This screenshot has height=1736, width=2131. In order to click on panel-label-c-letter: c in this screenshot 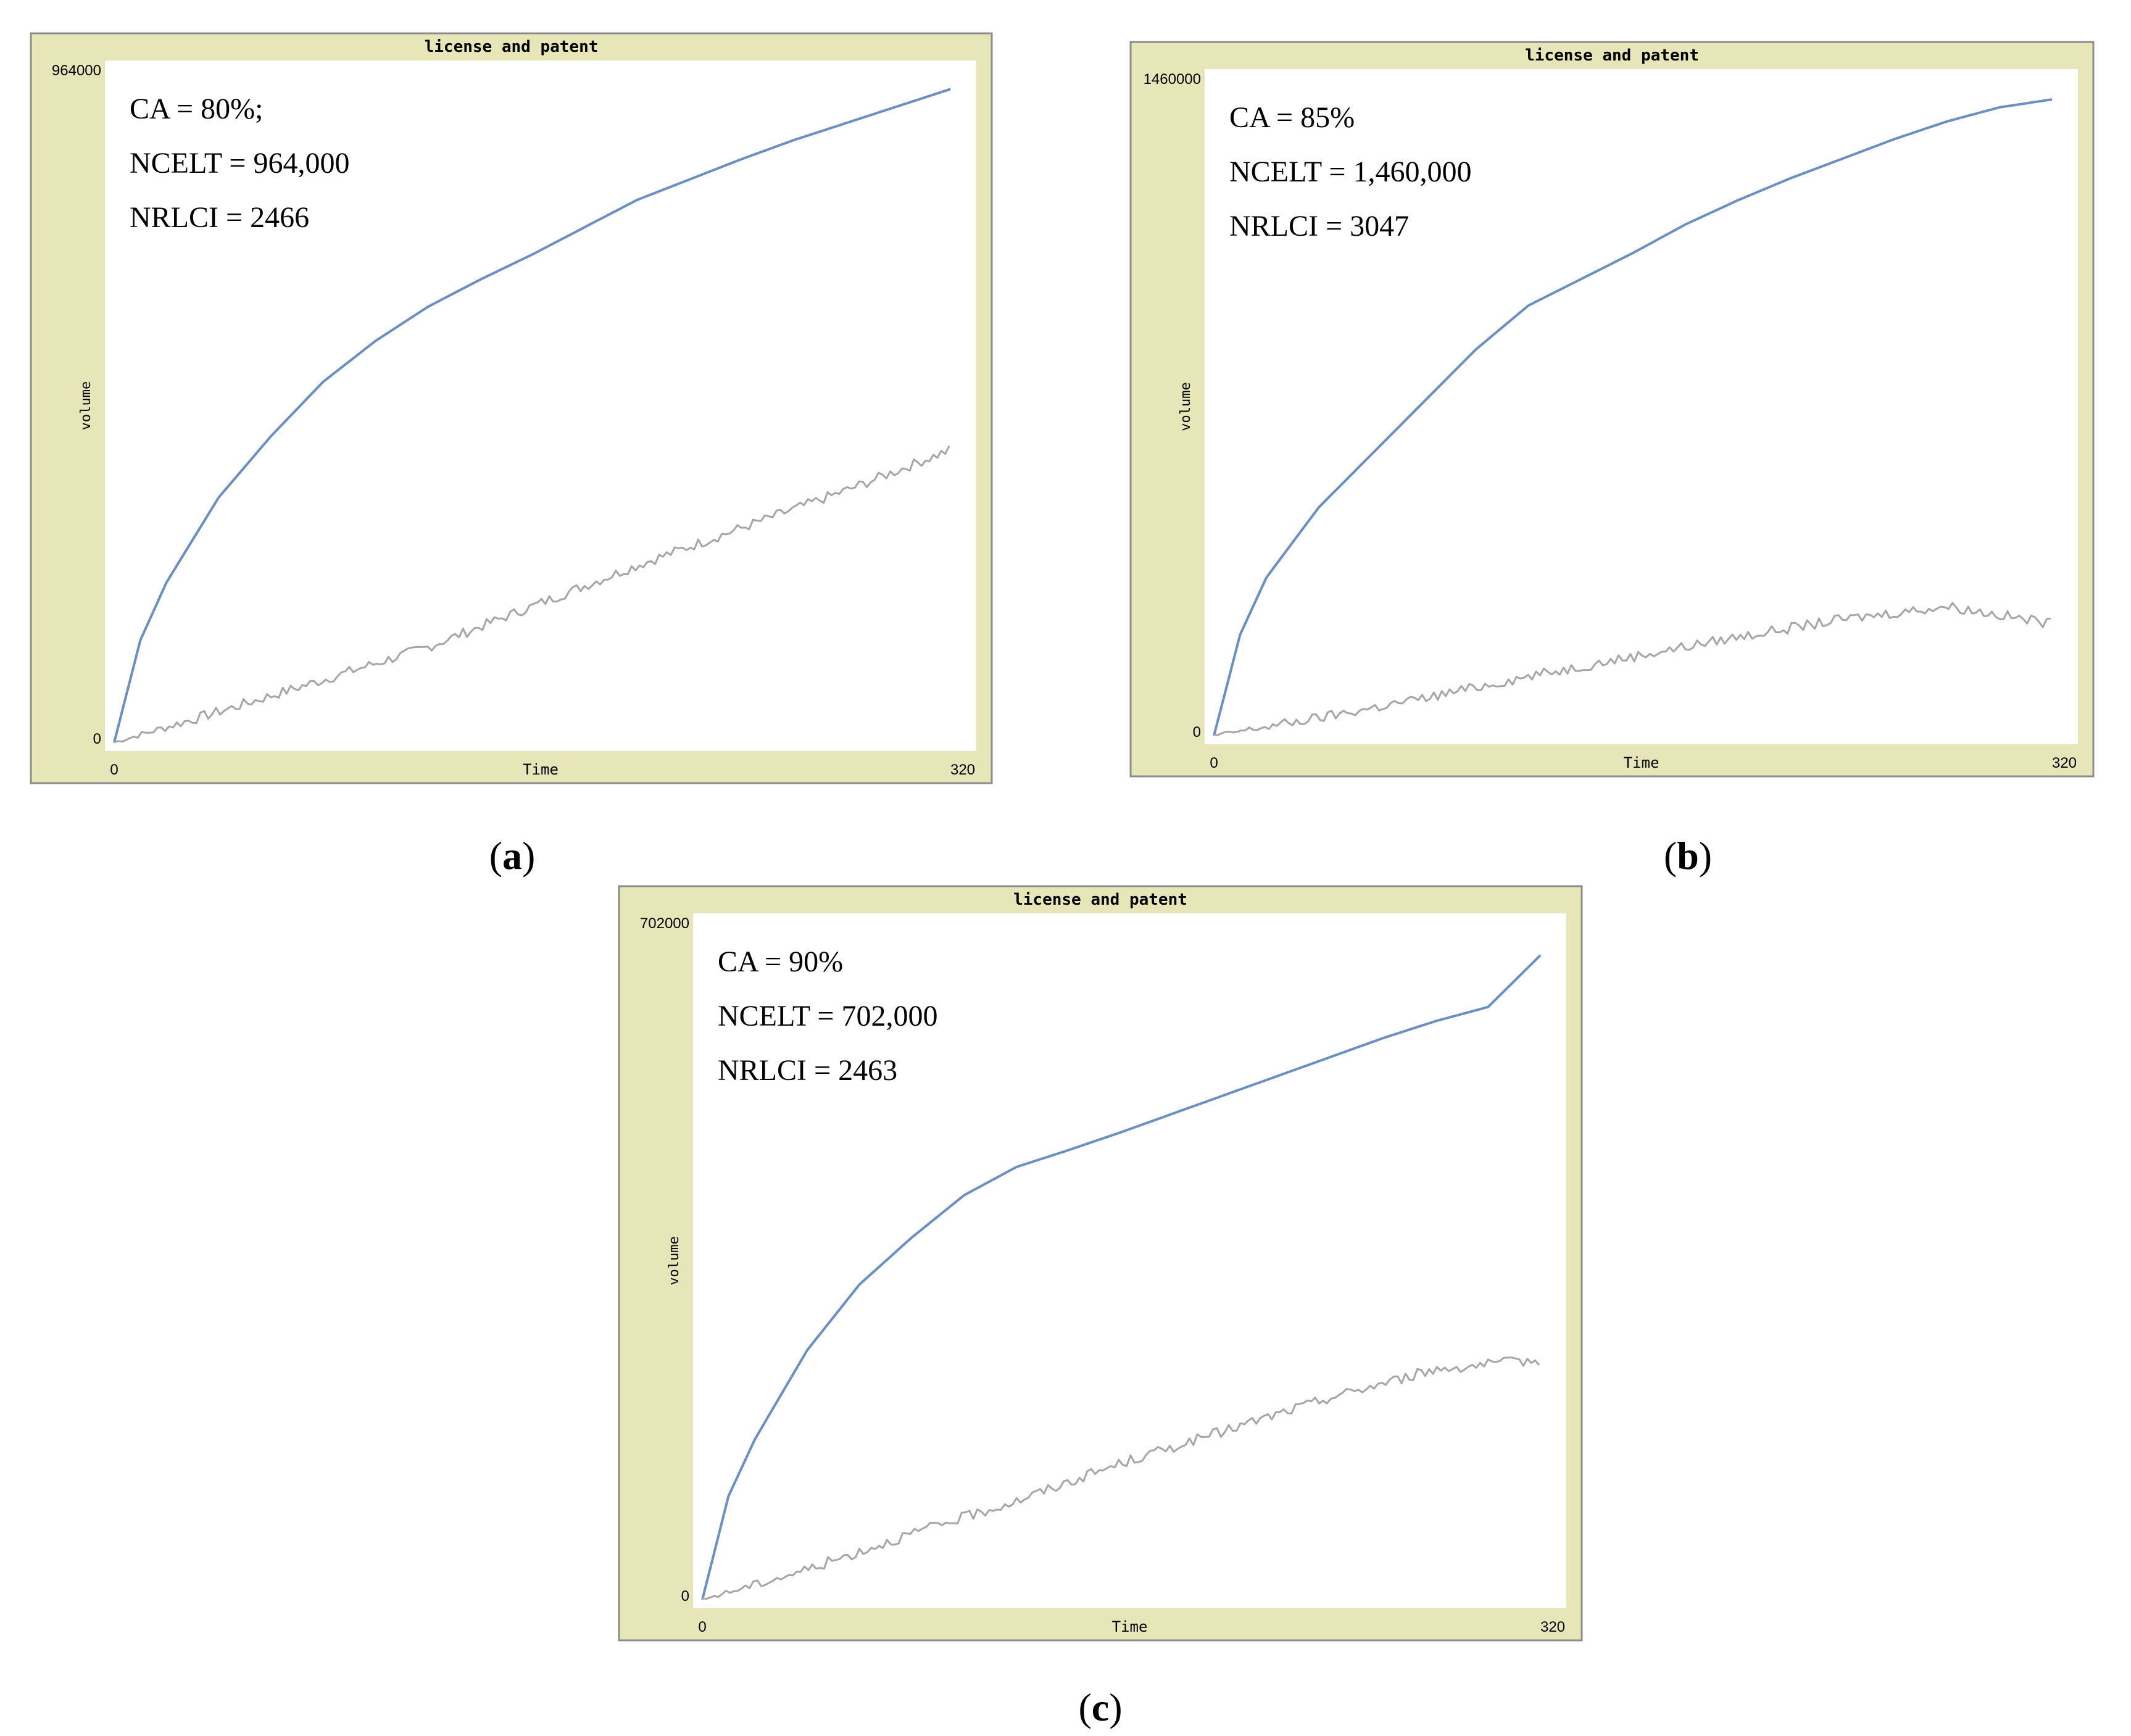, I will do `click(1100, 1707)`.